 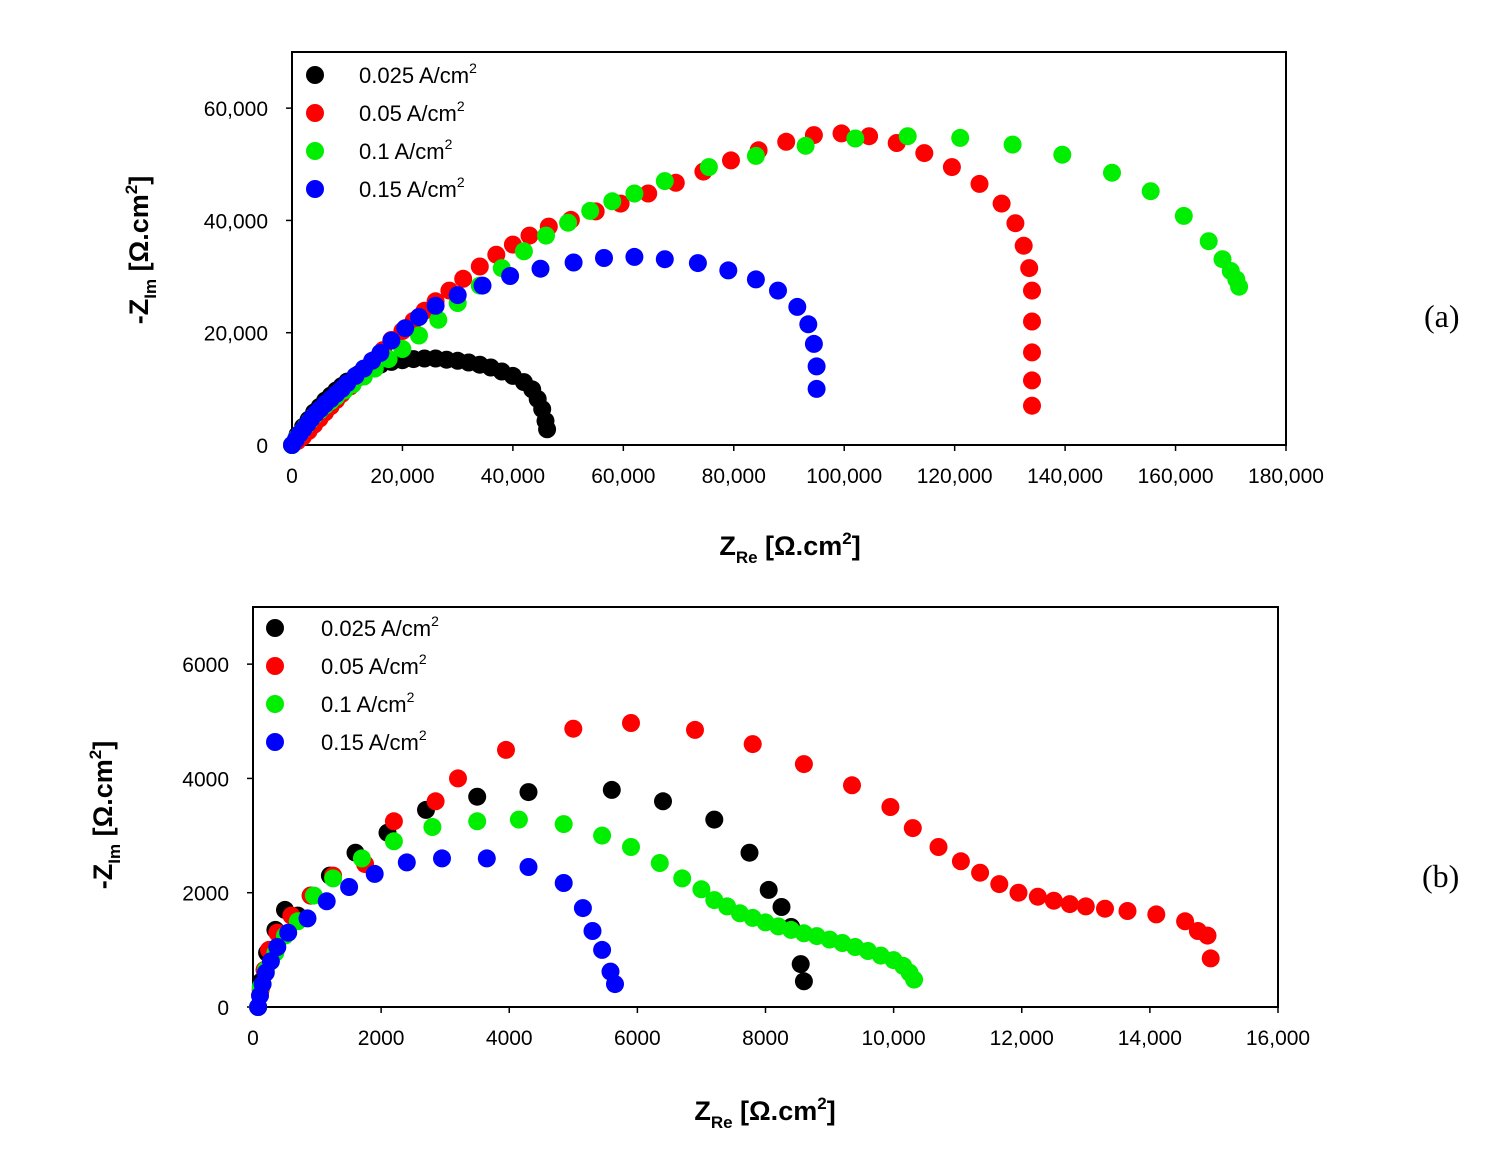 What do you see at coordinates (236, 221) in the screenshot?
I see `y-tick-label: 40,000` at bounding box center [236, 221].